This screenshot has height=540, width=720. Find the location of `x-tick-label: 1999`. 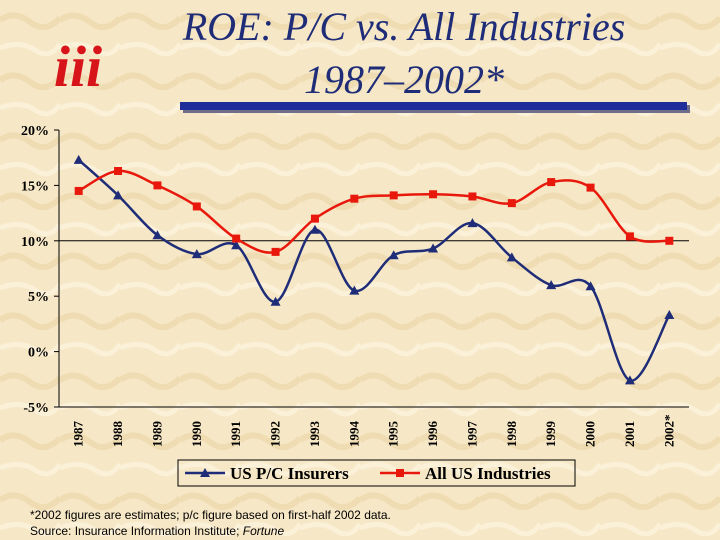

x-tick-label: 1999 is located at coordinates (550, 434).